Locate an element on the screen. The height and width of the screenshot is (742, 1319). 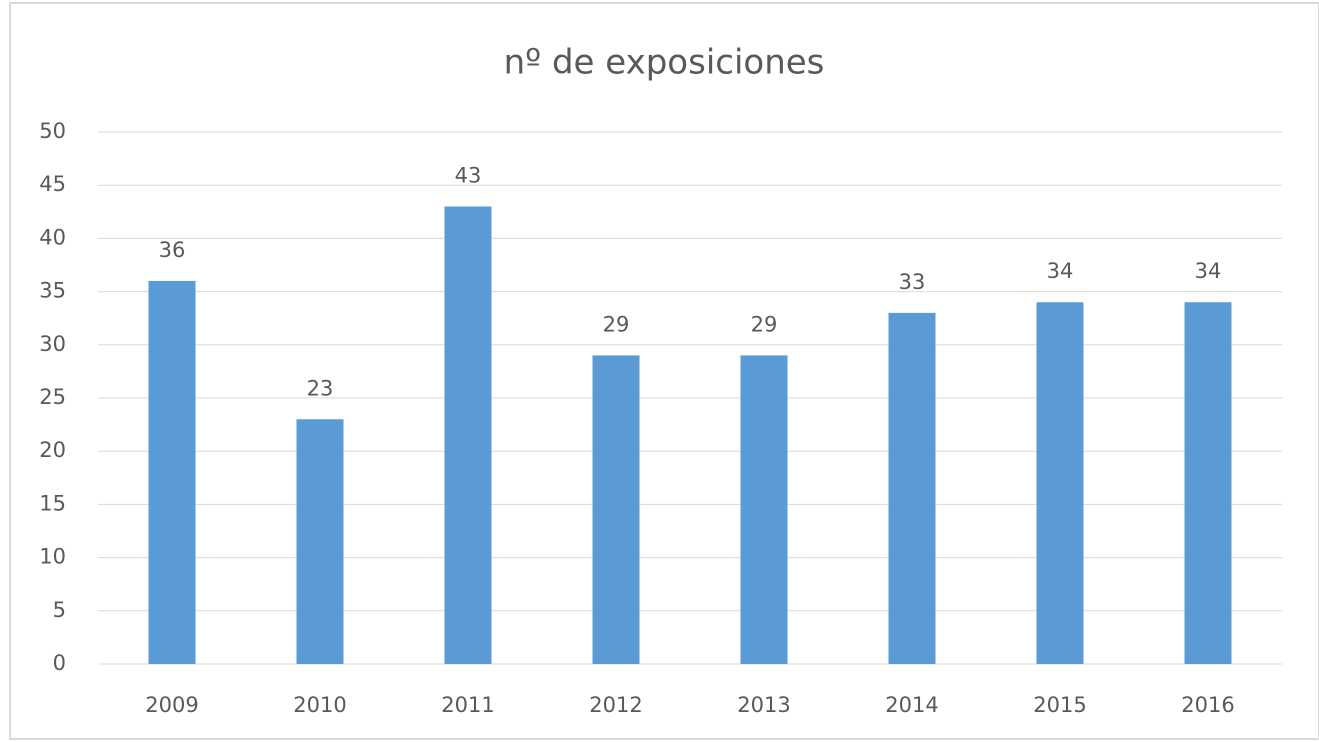
y-tick-label: 20 is located at coordinates (52, 450).